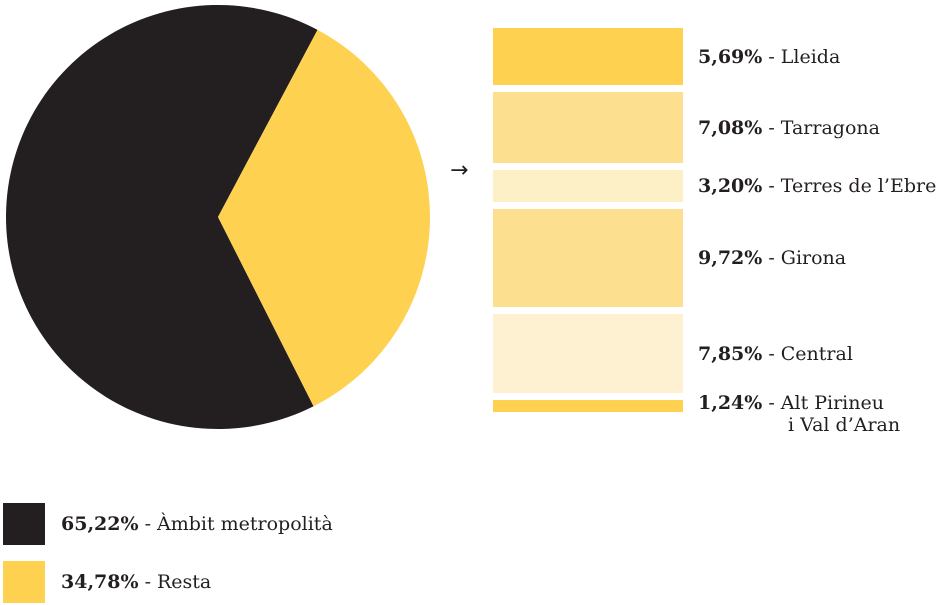  Describe the element at coordinates (100, 524) in the screenshot. I see `legend-value: 65,22%` at that location.